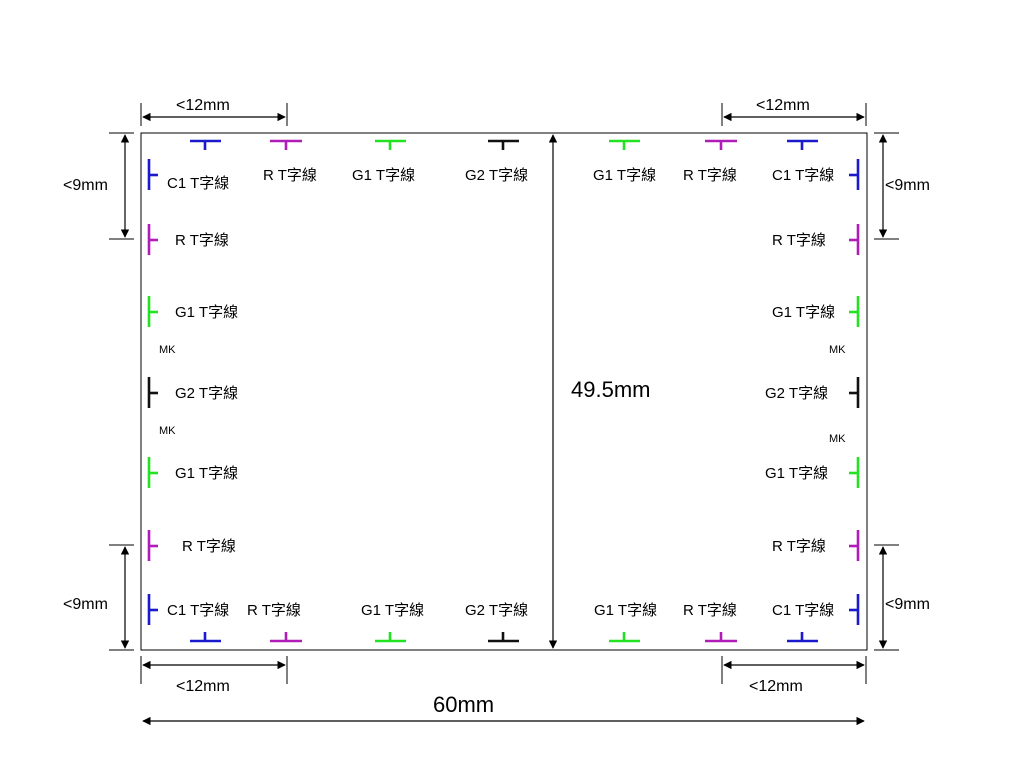  What do you see at coordinates (796, 393) in the screenshot?
I see `label-right-g2: G2 T字線` at bounding box center [796, 393].